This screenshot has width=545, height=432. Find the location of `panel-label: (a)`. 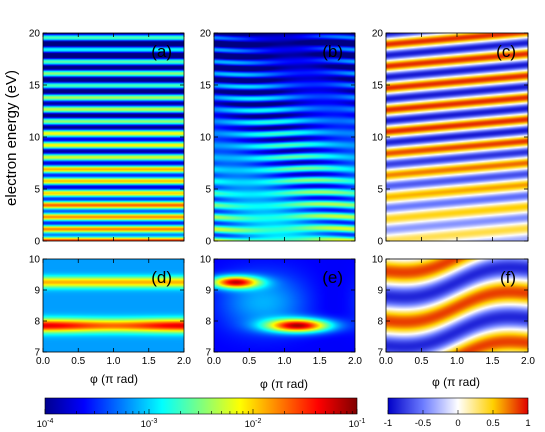

panel-label: (a) is located at coordinates (161, 51).